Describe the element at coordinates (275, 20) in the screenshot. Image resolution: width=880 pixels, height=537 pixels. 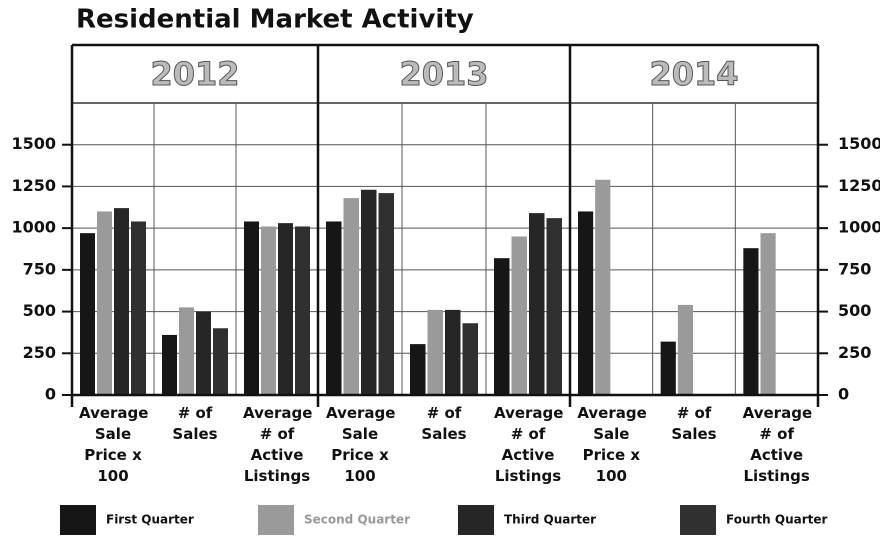
I see `chart-title: Residential Market Activity` at that location.